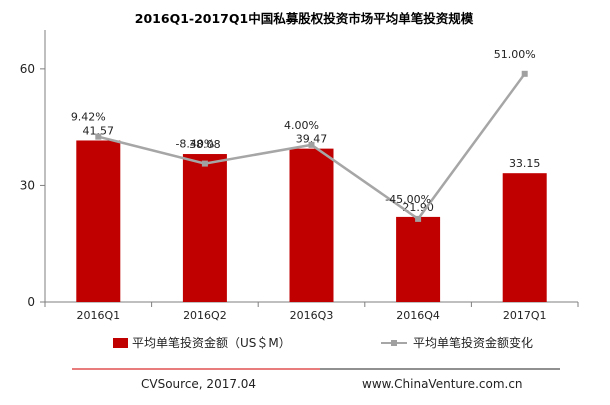 Image resolution: width=610 pixels, height=405 pixels. Describe the element at coordinates (27, 185) in the screenshot. I see `y-tick-label: 30` at that location.